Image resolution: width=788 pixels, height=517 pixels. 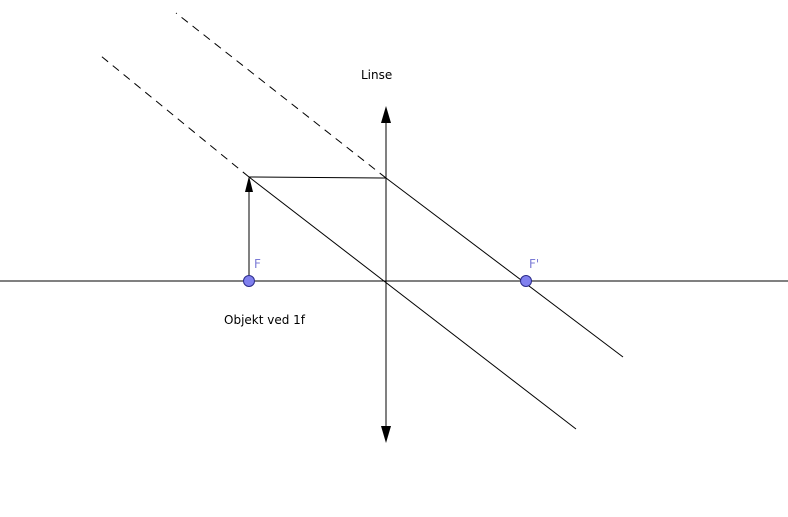 I want to click on lens-bottom-arrow-icon, so click(x=386, y=434).